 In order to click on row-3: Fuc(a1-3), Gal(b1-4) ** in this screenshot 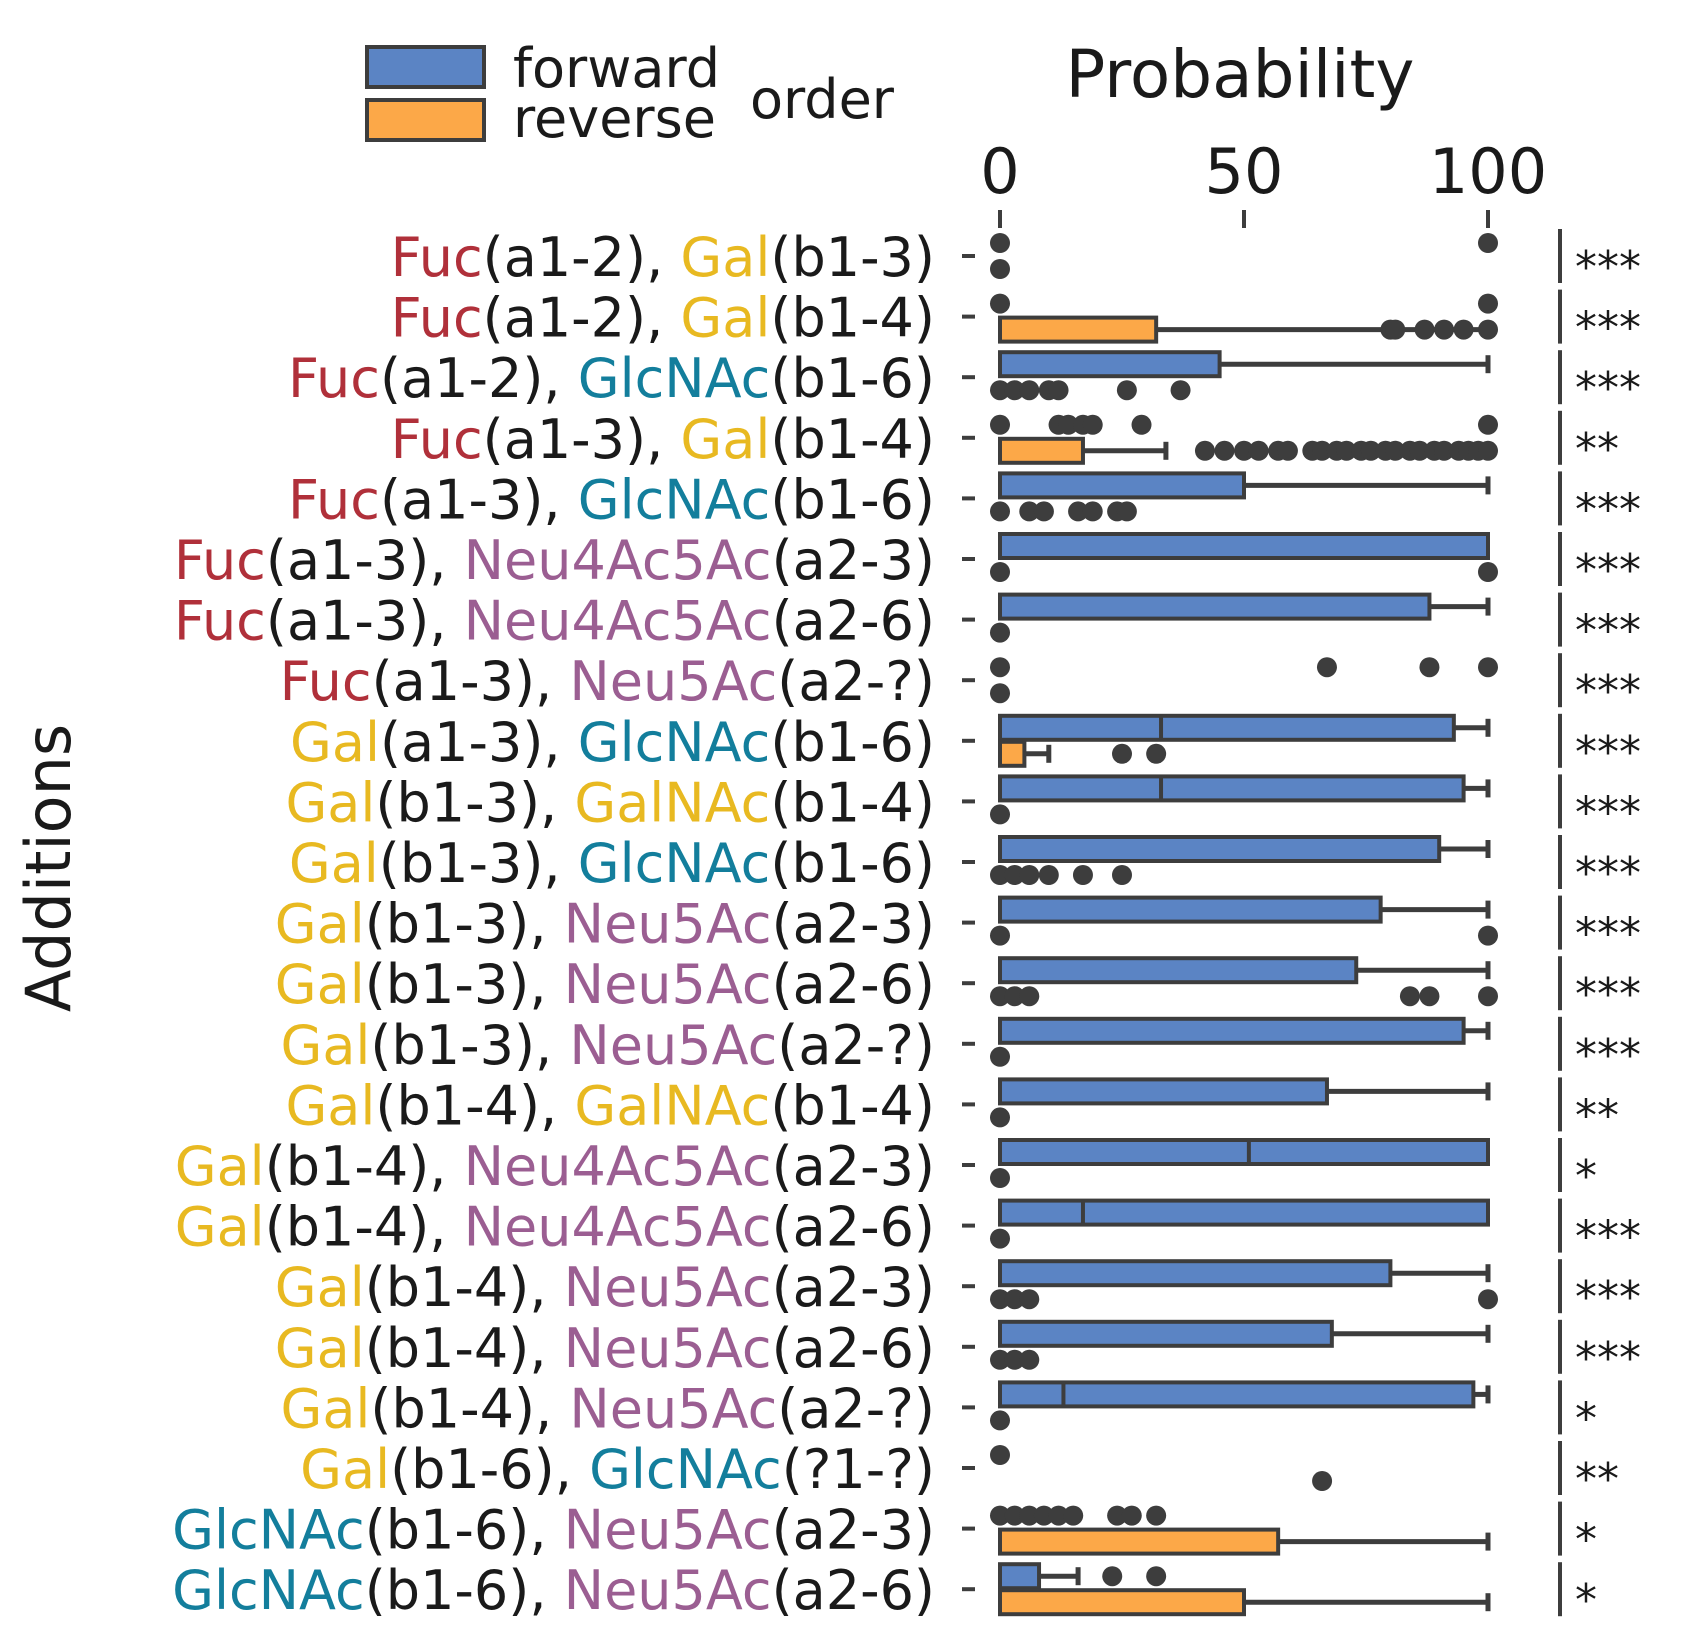, I will do `click(1005, 441)`.